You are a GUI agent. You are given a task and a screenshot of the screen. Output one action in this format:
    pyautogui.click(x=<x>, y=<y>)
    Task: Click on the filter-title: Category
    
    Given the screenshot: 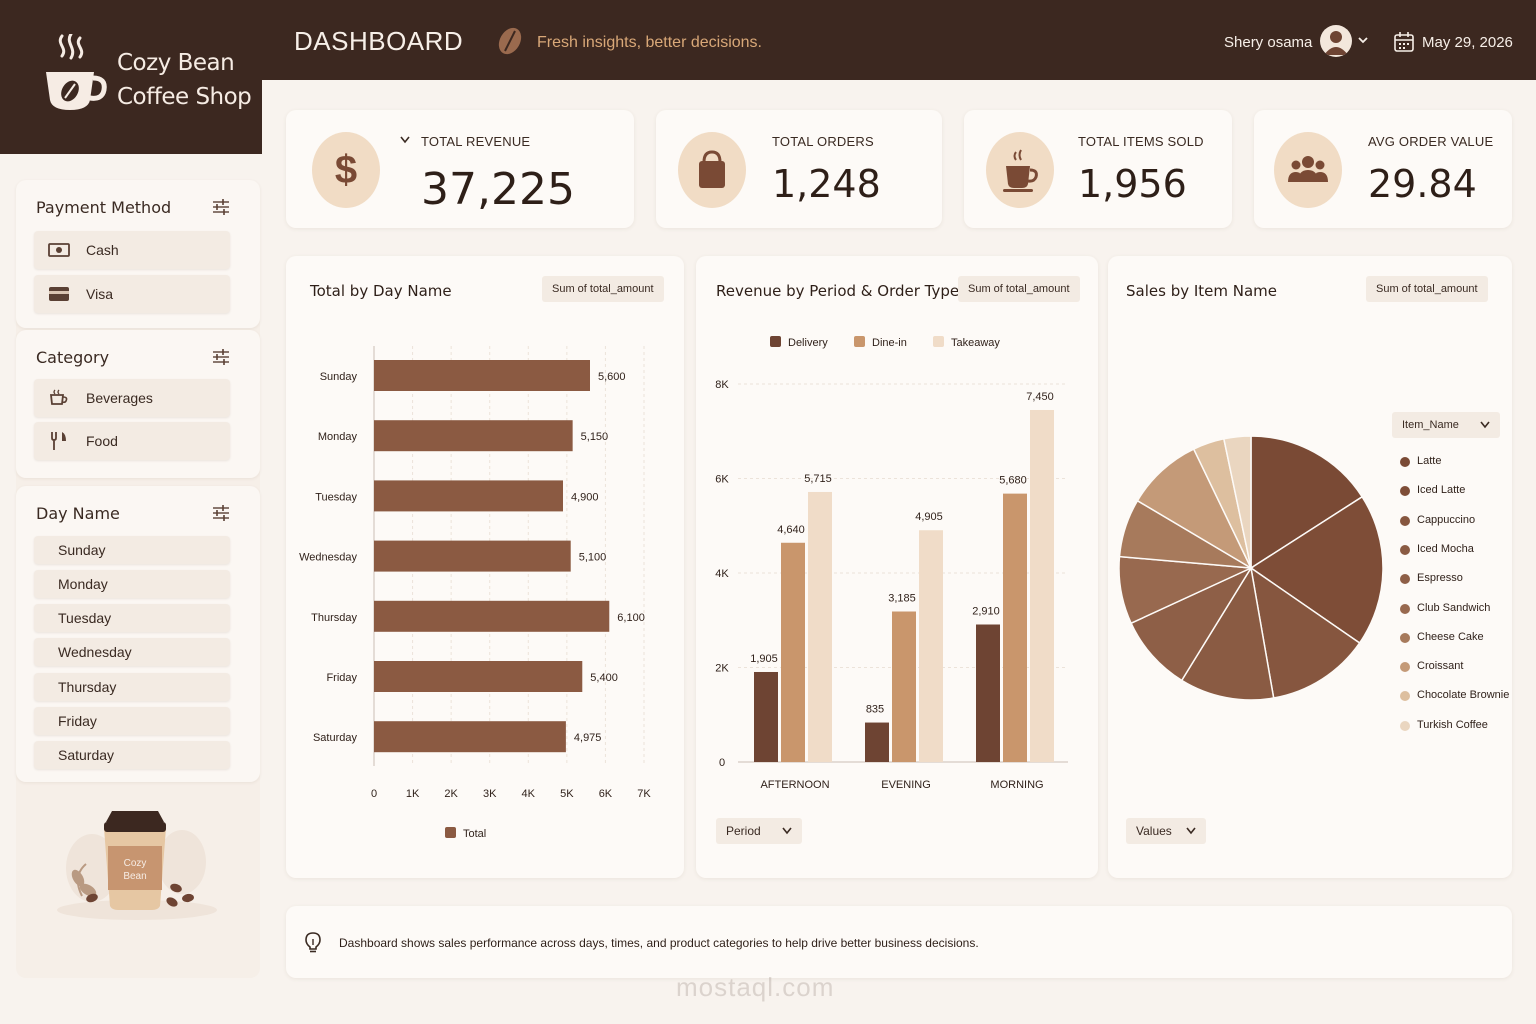 What is the action you would take?
    pyautogui.click(x=73, y=357)
    